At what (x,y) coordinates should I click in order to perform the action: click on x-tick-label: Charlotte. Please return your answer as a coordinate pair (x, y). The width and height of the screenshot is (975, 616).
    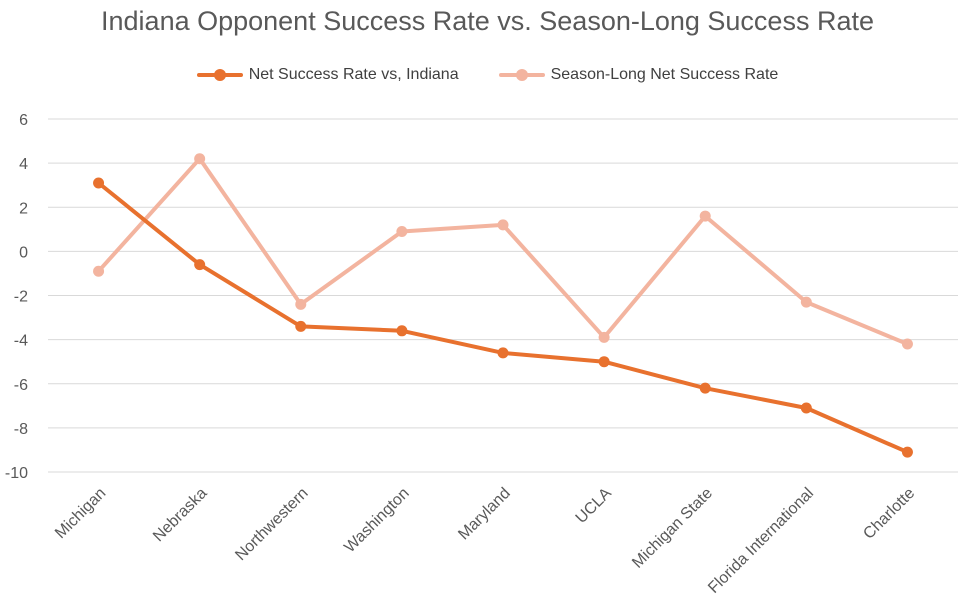
    Looking at the image, I should click on (889, 514).